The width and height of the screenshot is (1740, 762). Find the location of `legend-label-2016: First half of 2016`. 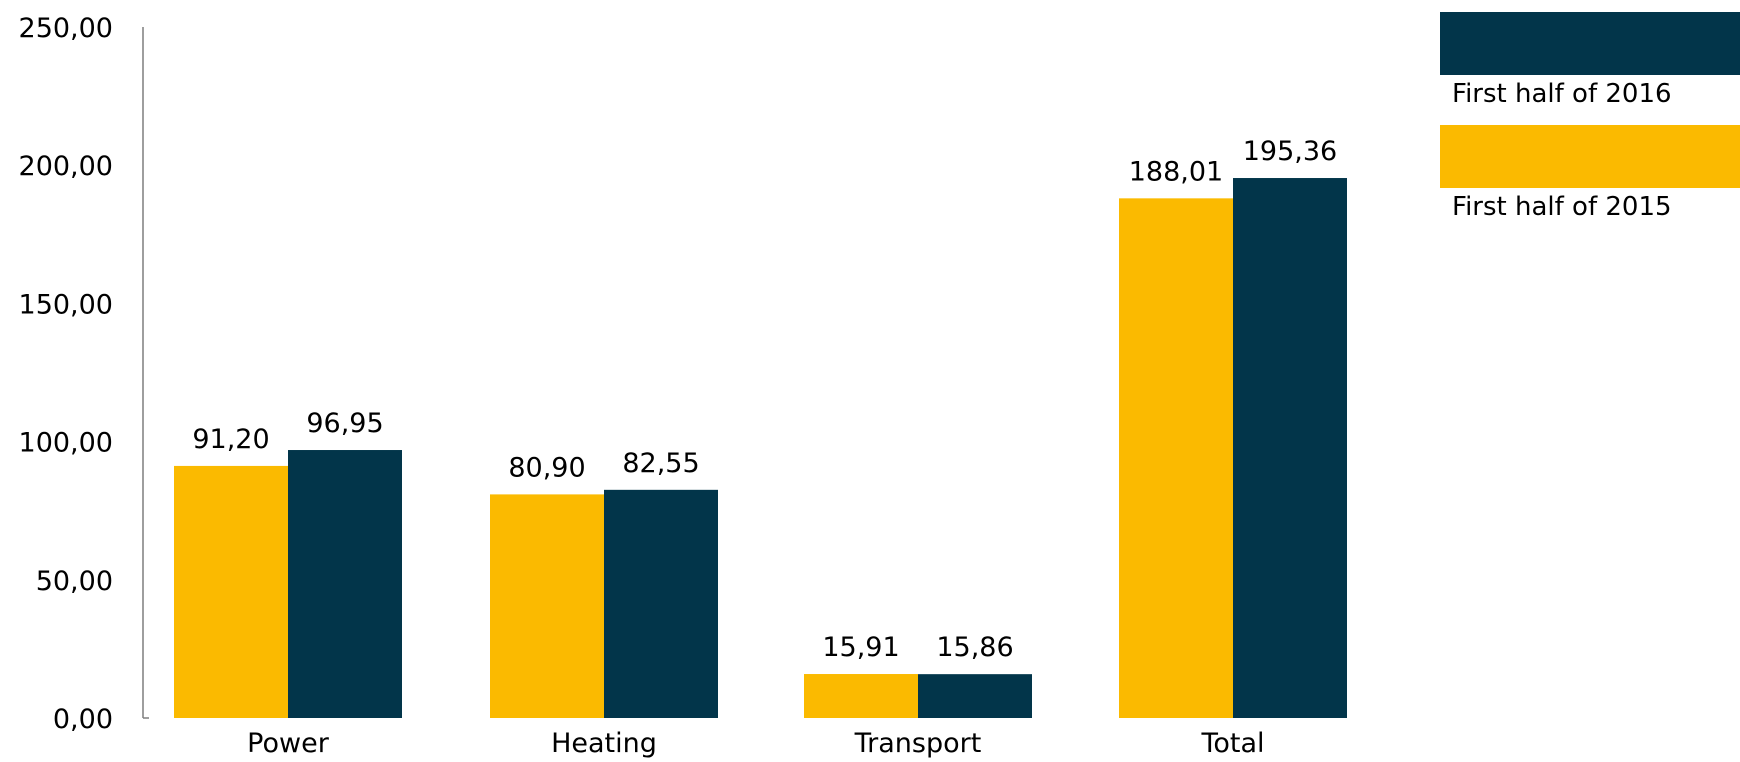

legend-label-2016: First half of 2016 is located at coordinates (1562, 94).